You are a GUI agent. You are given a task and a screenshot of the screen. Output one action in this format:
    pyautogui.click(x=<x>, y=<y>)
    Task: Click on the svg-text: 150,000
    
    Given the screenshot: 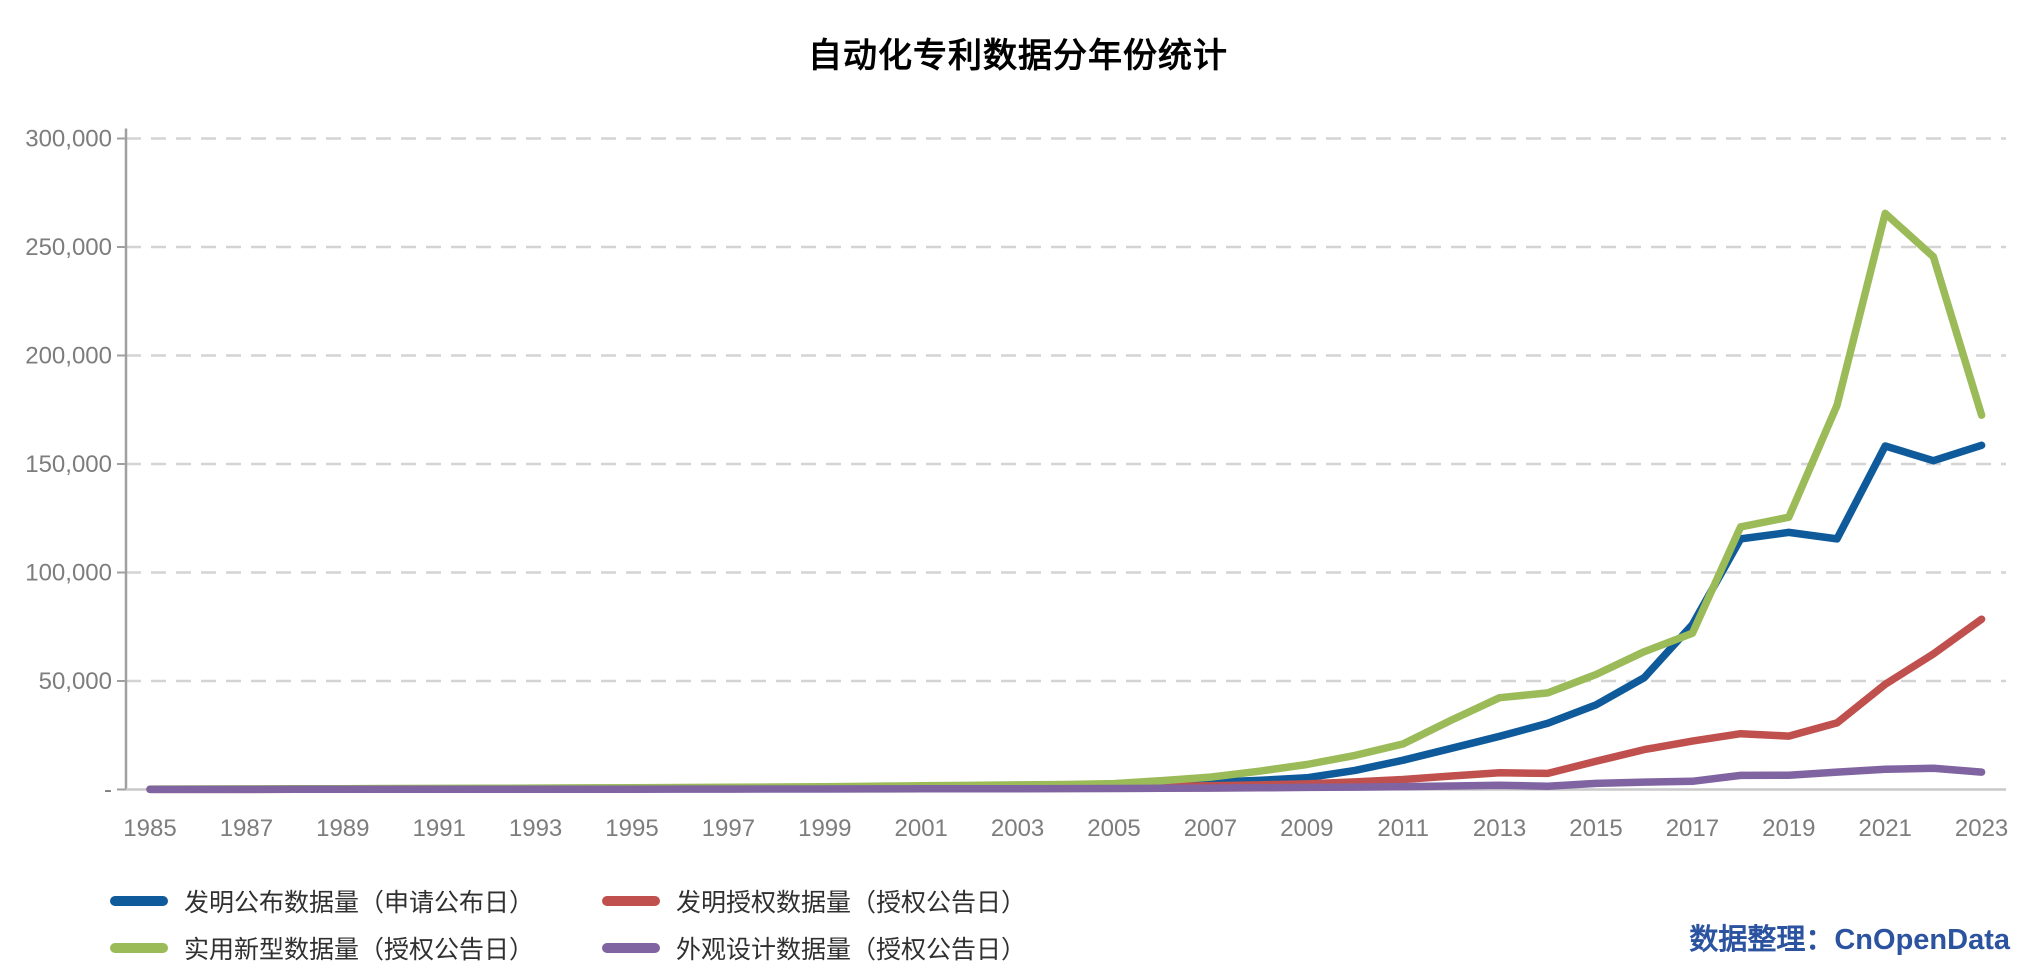 What is the action you would take?
    pyautogui.click(x=68, y=464)
    